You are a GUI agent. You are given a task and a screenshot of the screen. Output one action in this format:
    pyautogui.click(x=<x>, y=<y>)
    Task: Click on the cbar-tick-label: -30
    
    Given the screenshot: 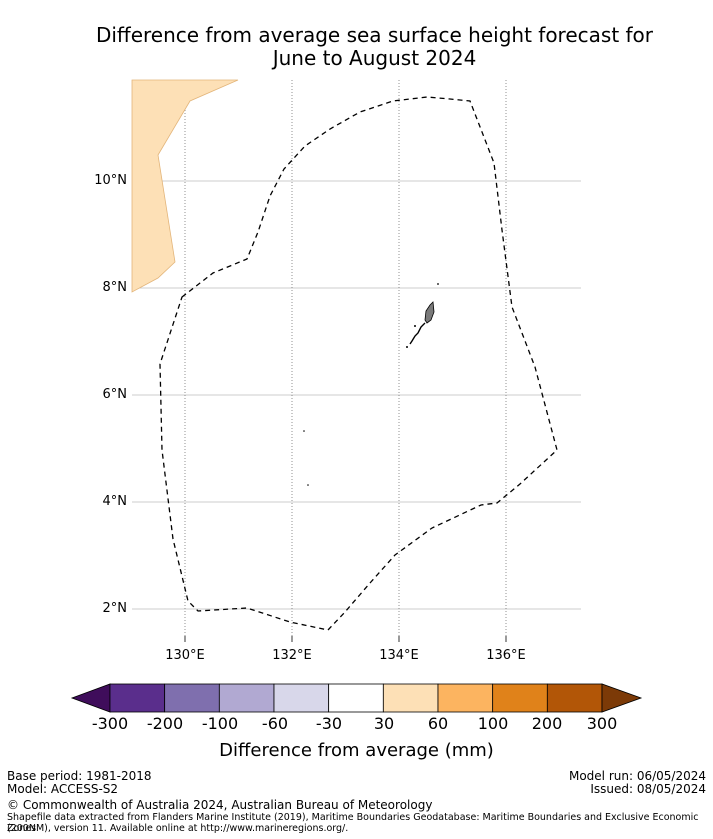 What is the action you would take?
    pyautogui.click(x=329, y=723)
    